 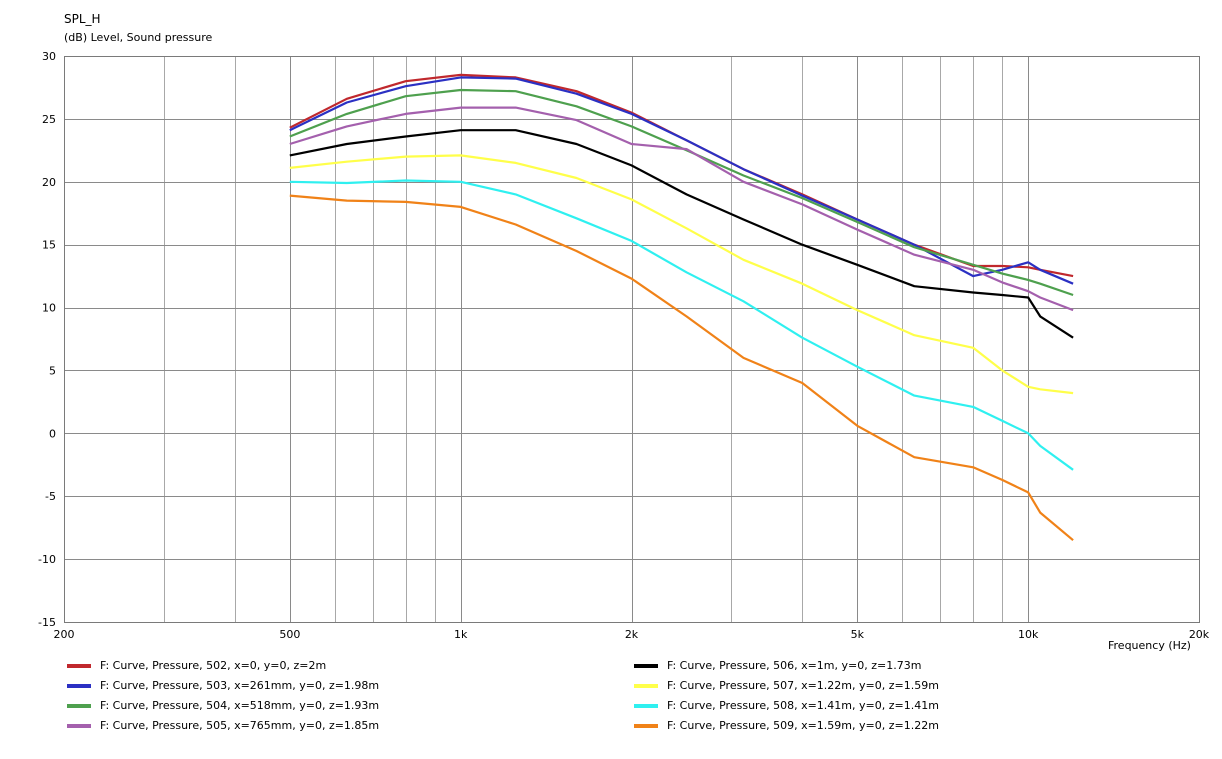 I want to click on x-tick-label: 2k, so click(x=632, y=634).